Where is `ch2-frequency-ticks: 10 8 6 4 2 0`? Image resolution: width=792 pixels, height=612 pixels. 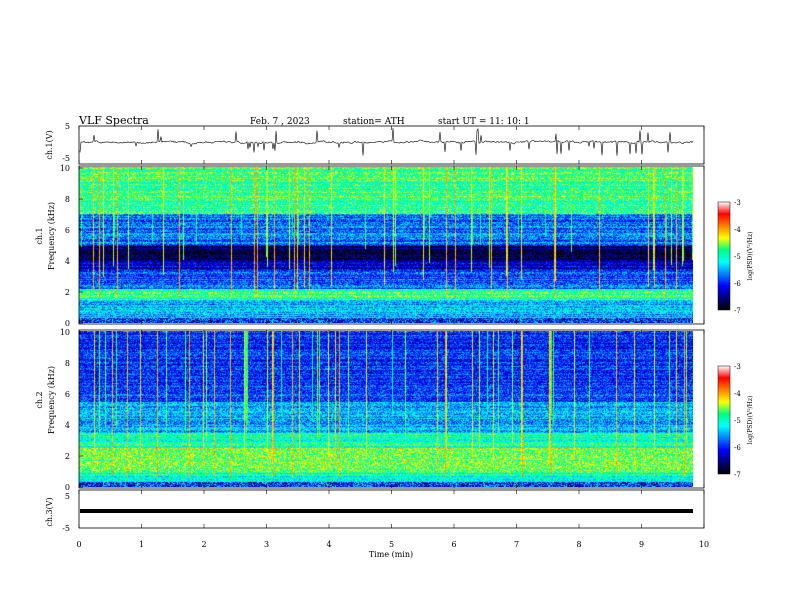
ch2-frequency-ticks: 10 8 6 4 2 0 is located at coordinates (71, 410).